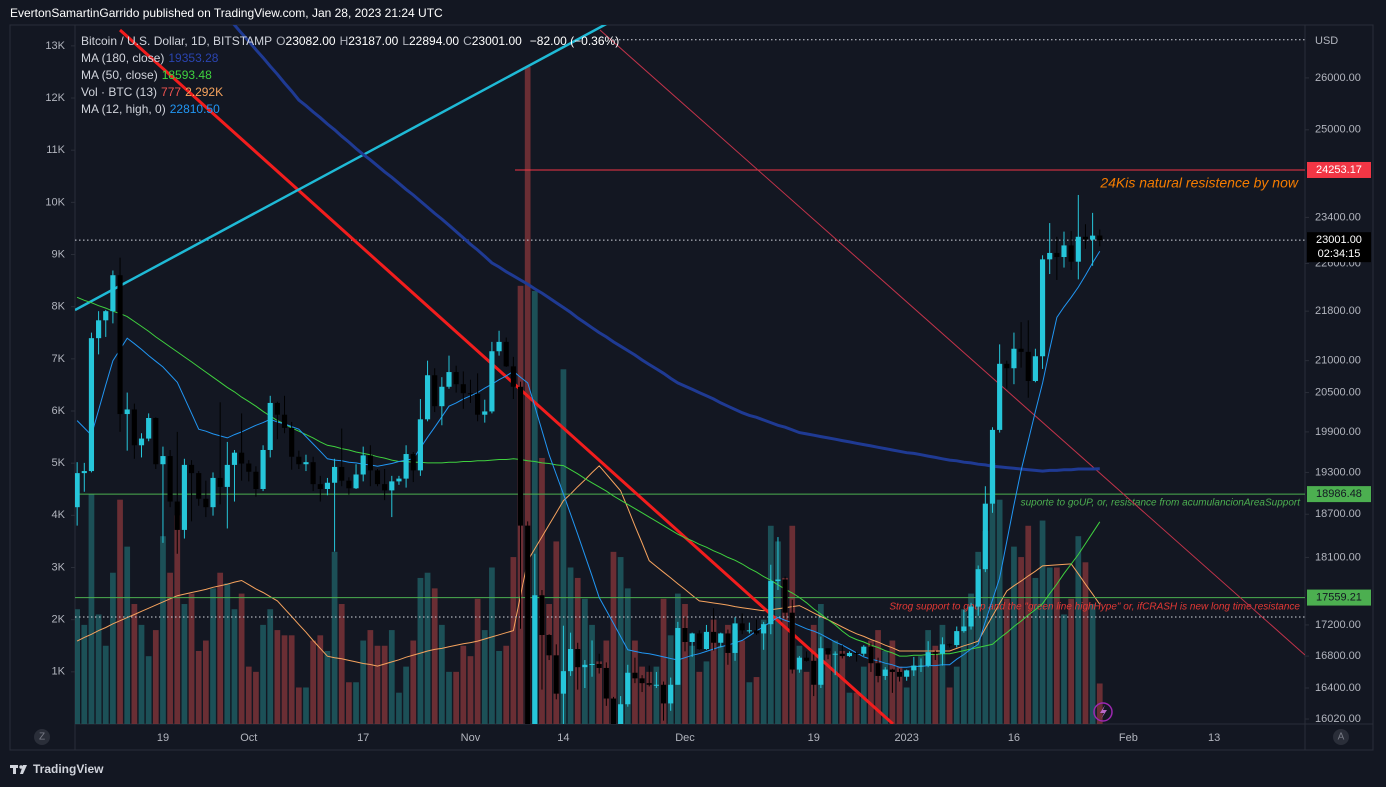 Image resolution: width=1386 pixels, height=787 pixels. I want to click on alert-icon, so click(1103, 712).